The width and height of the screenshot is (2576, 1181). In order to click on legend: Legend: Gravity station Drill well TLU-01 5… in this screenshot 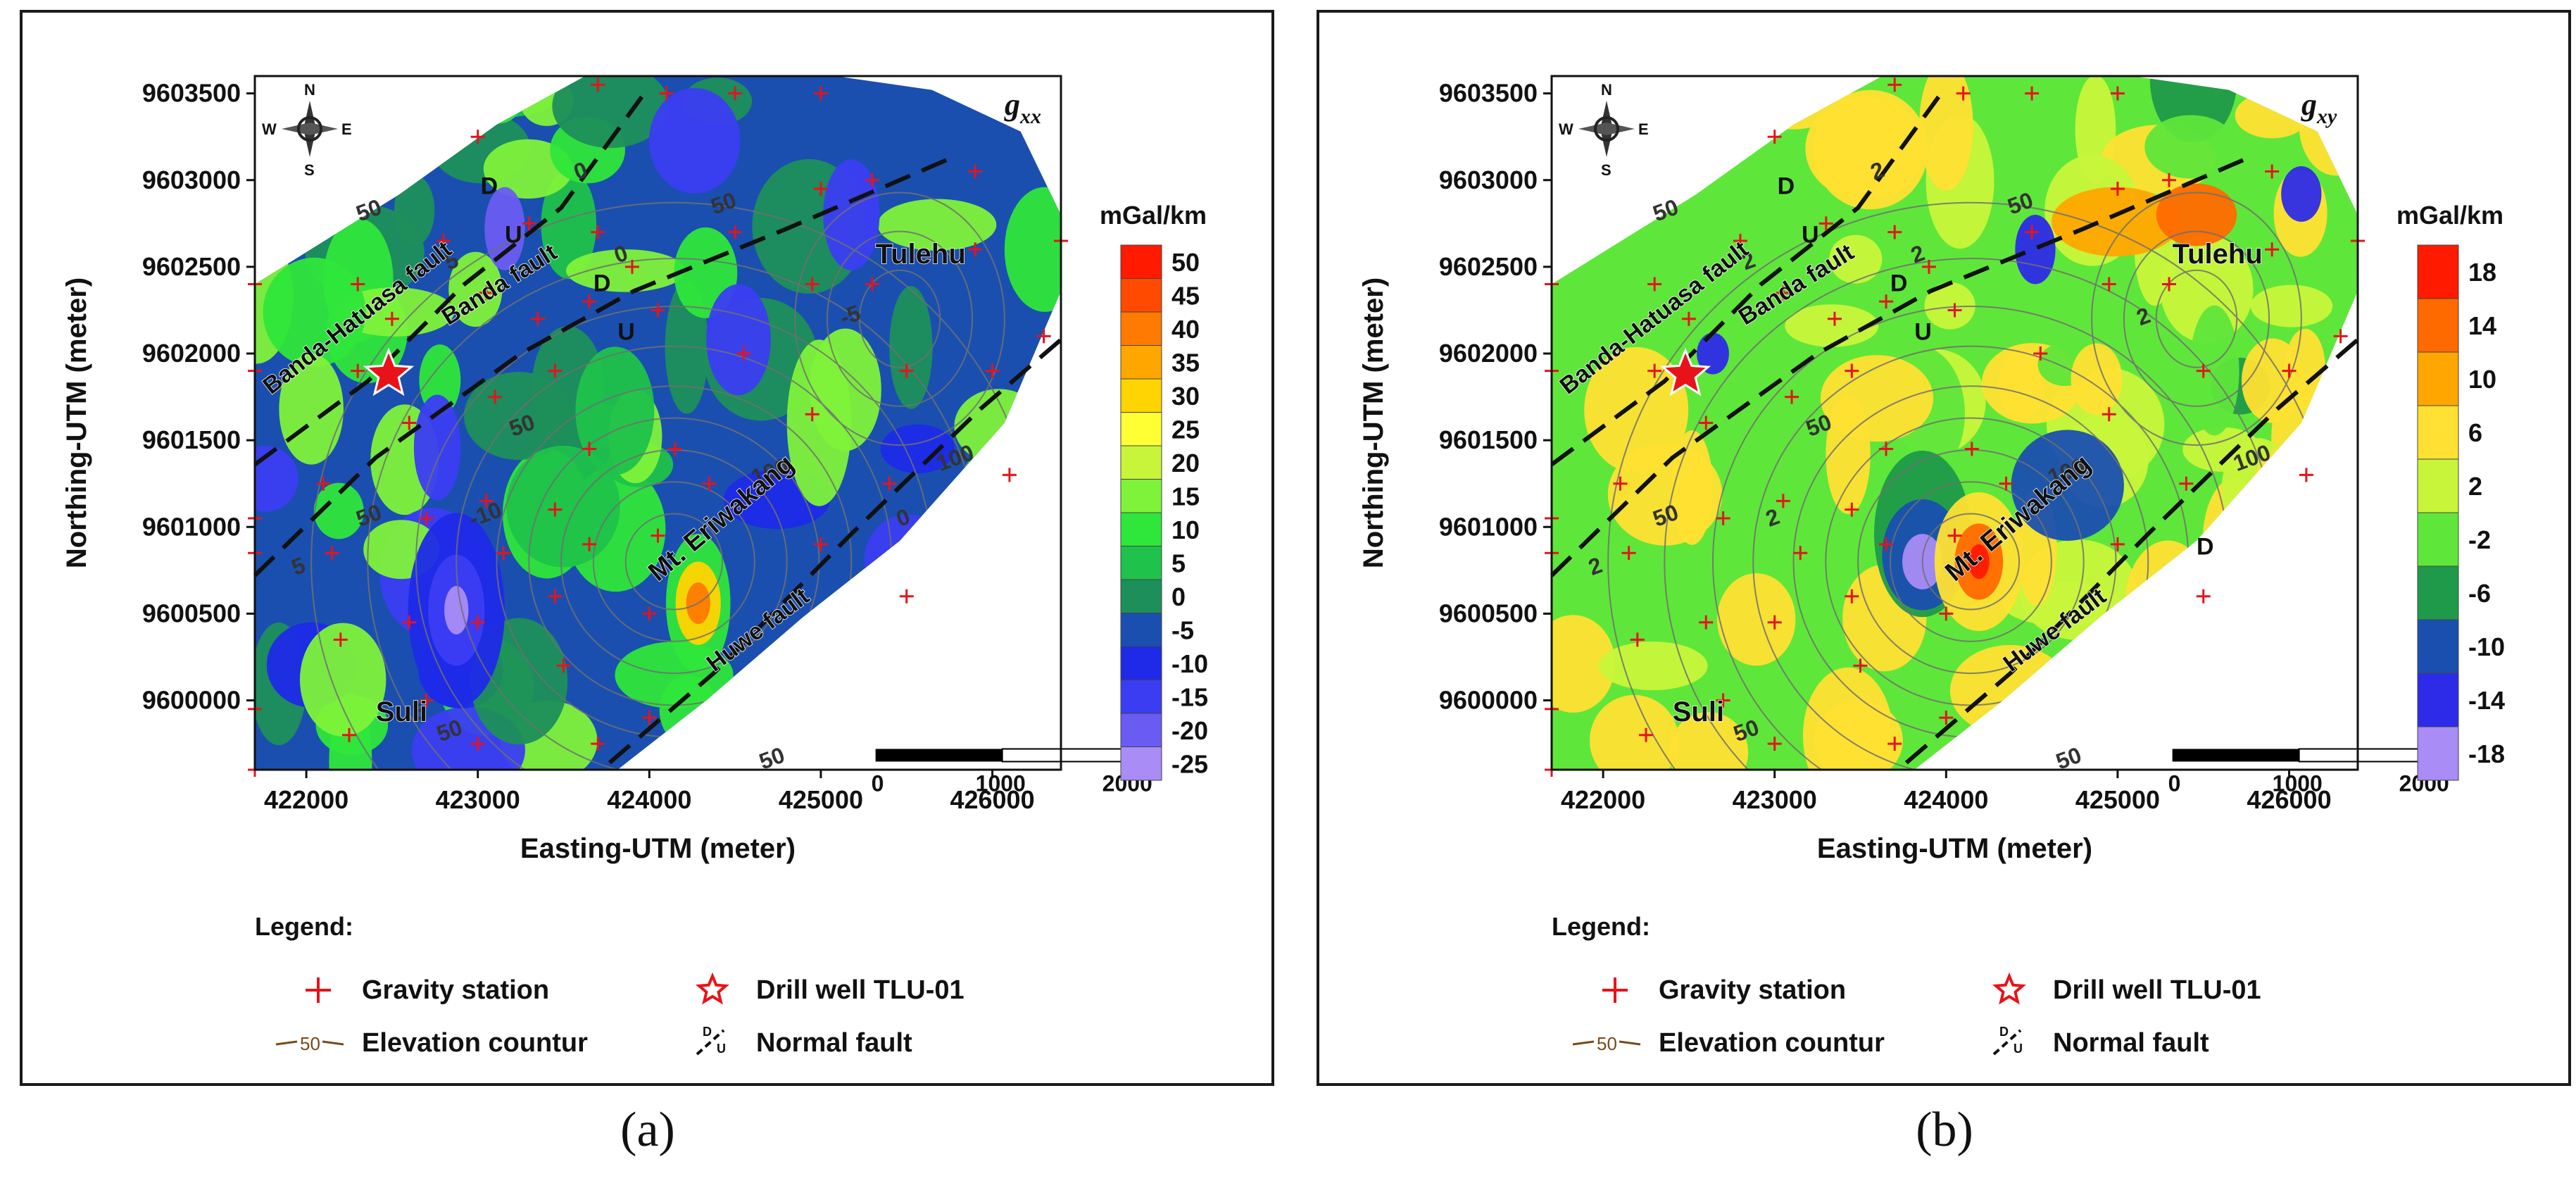, I will do `click(1907, 985)`.